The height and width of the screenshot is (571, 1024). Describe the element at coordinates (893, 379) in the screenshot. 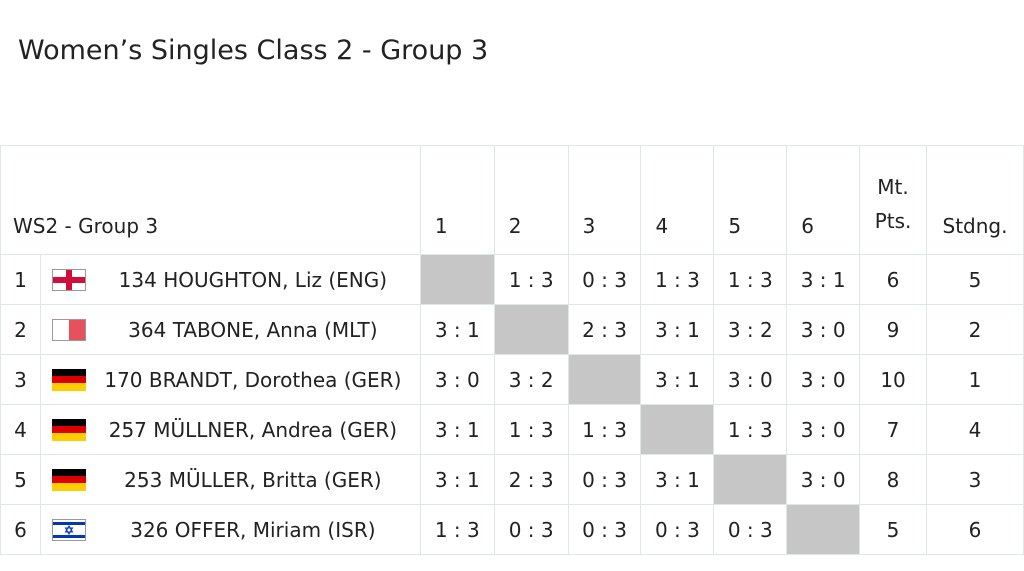

I see `match-points: 10` at that location.